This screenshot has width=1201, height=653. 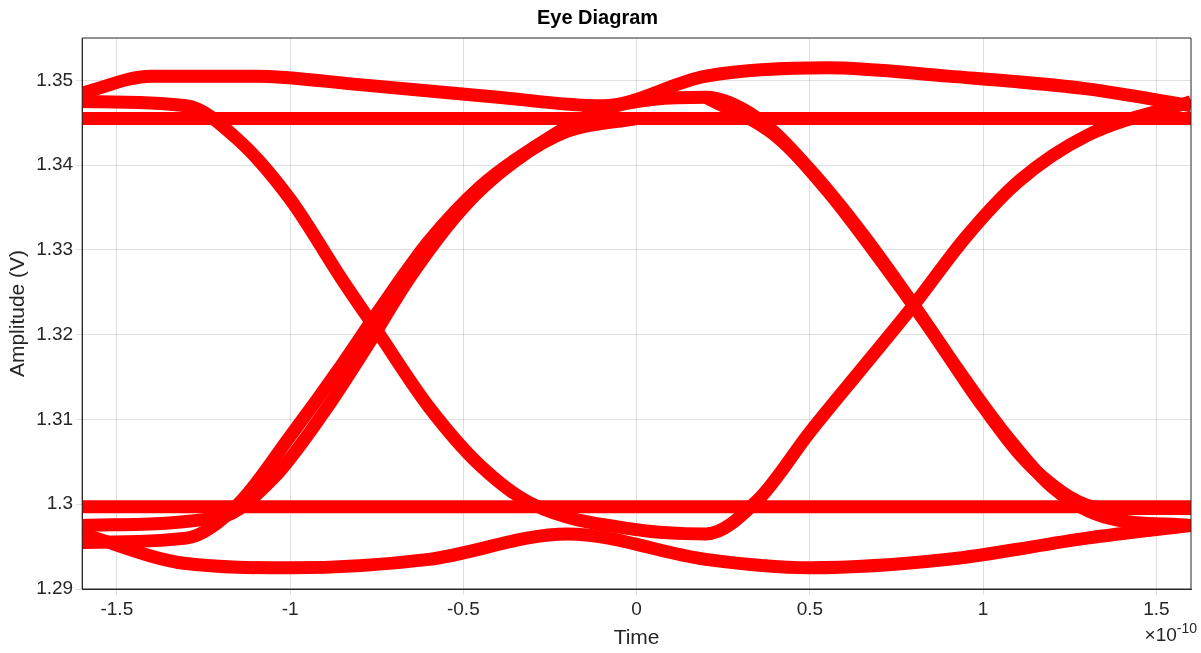 I want to click on x-tick-label: -1.5, so click(x=117, y=608).